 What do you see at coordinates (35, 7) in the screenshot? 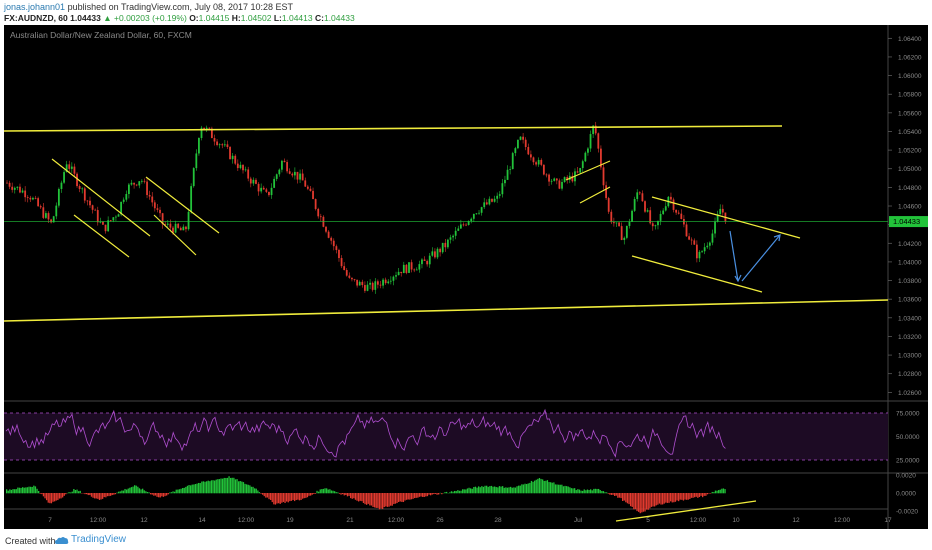
I see `author-link: jonas.johann01` at bounding box center [35, 7].